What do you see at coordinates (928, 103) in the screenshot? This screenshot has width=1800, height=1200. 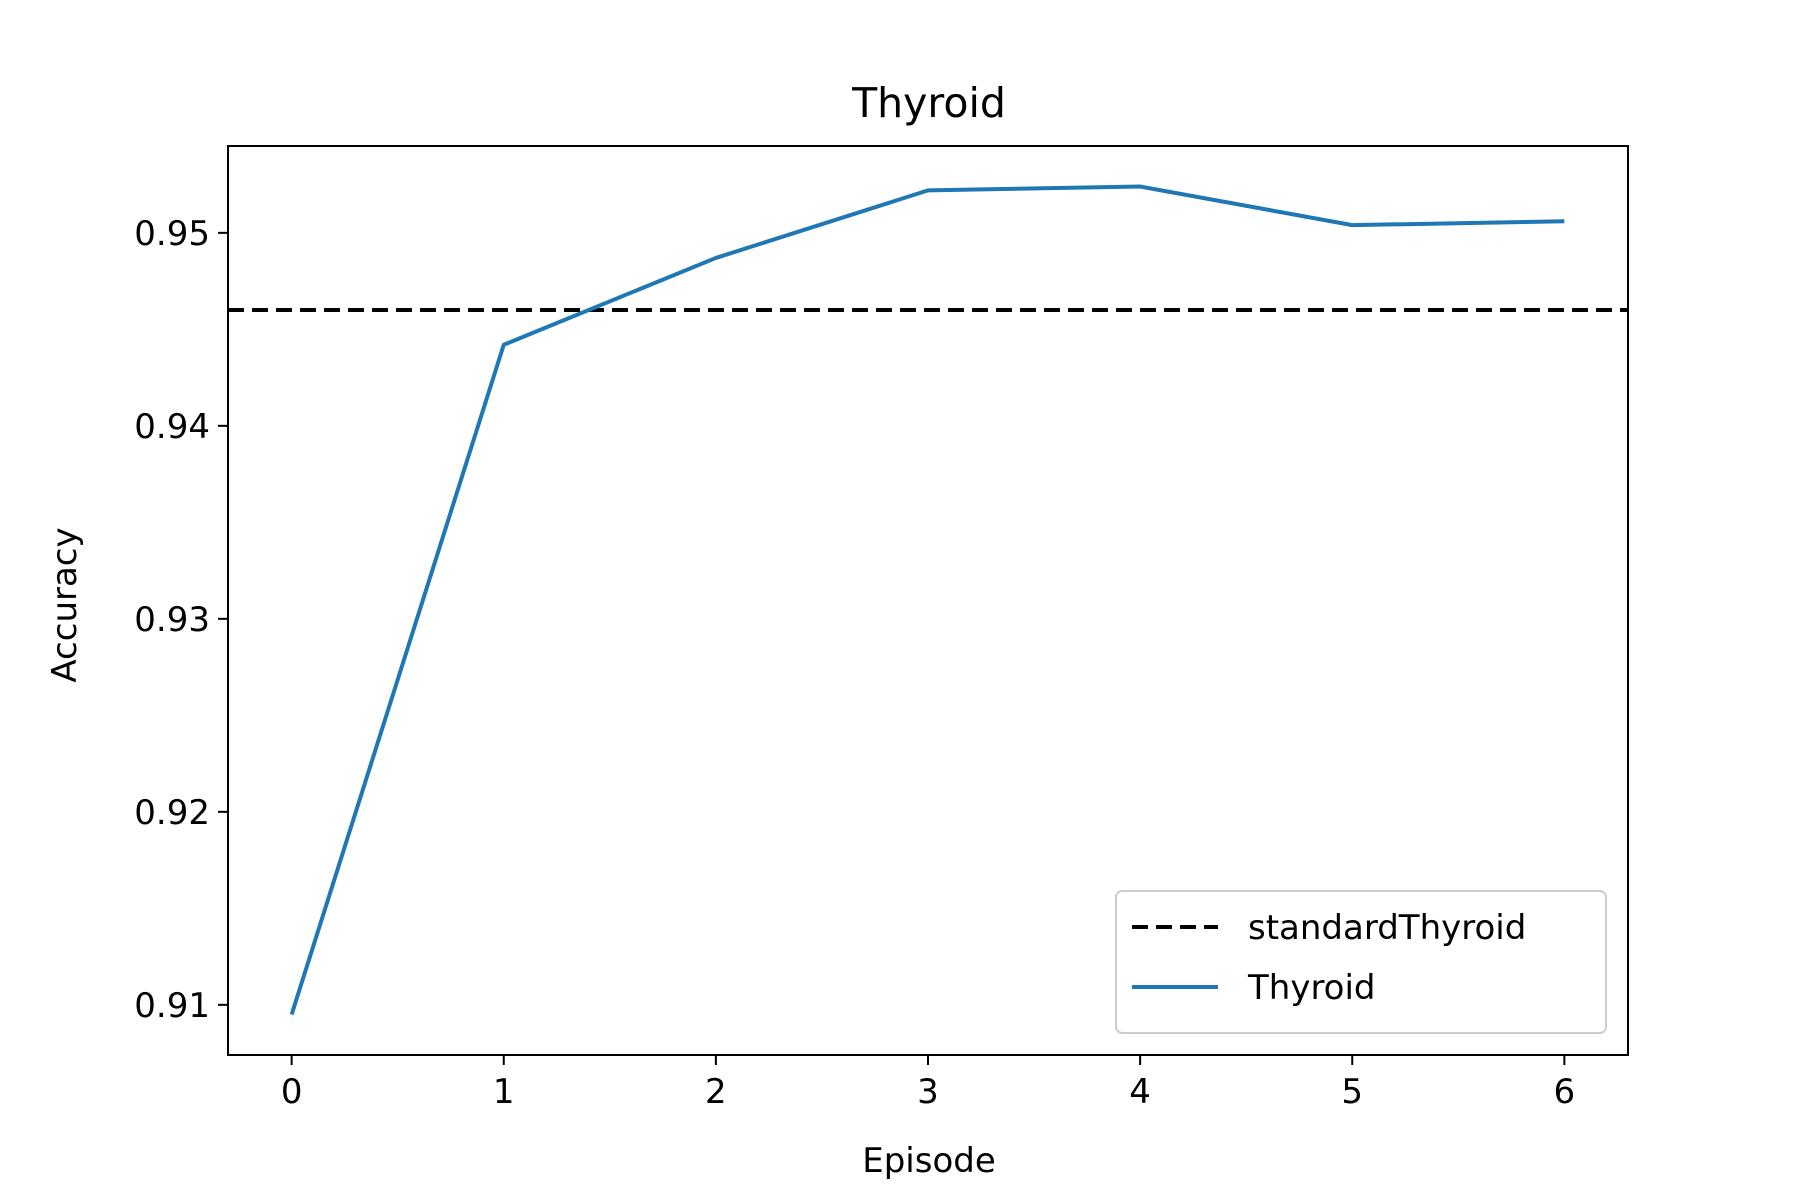 I see `chart-title: Thyroid` at bounding box center [928, 103].